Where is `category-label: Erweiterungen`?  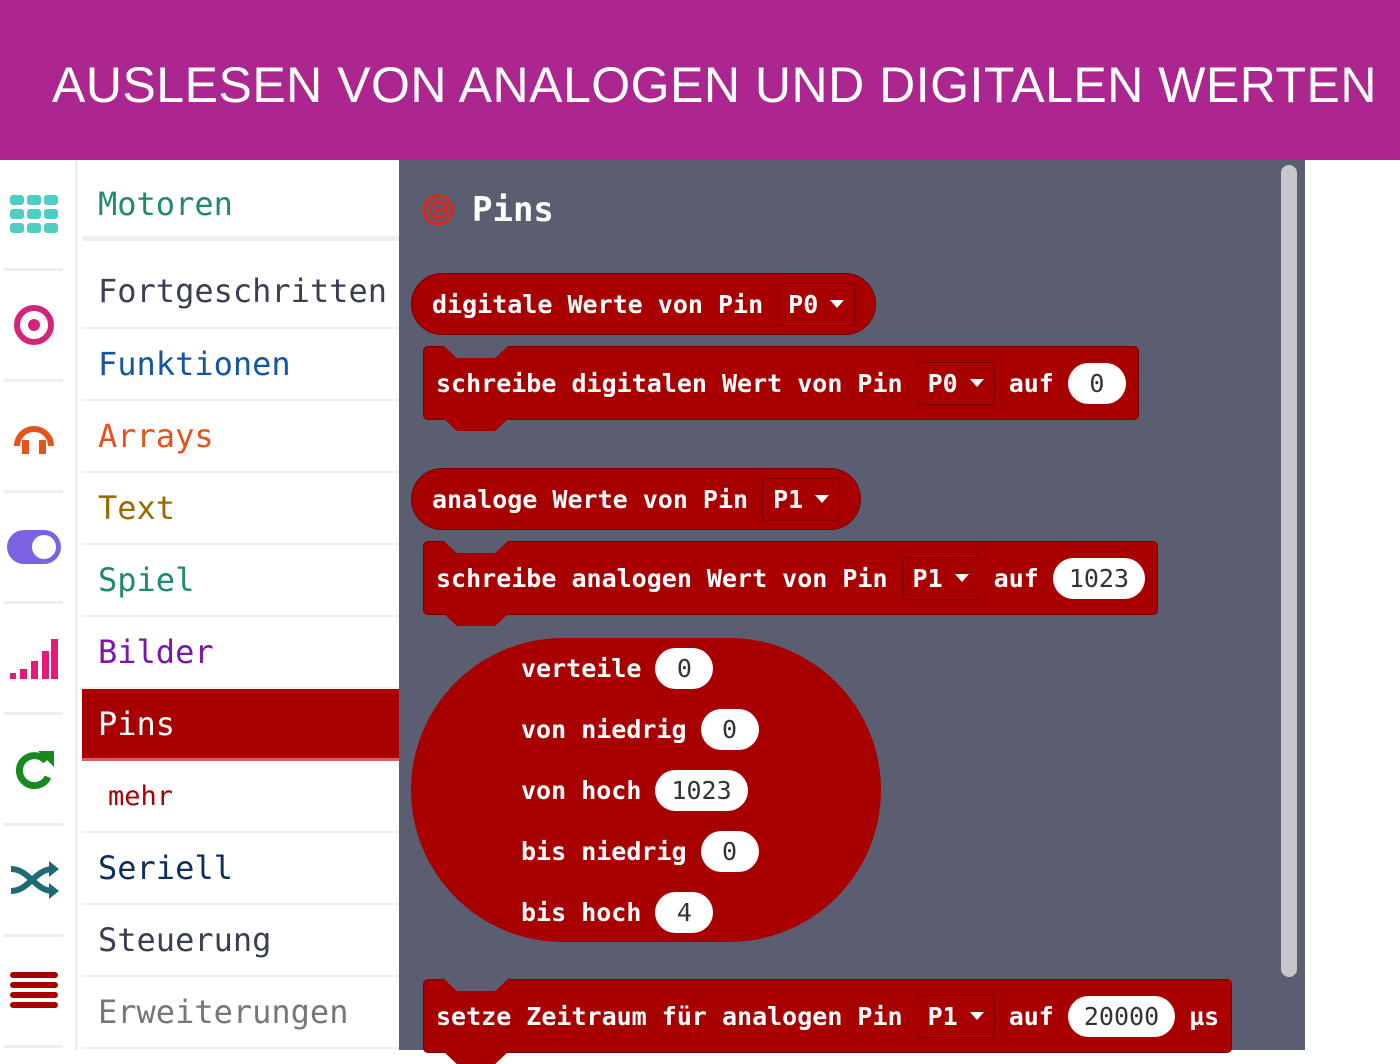 category-label: Erweiterungen is located at coordinates (223, 1012).